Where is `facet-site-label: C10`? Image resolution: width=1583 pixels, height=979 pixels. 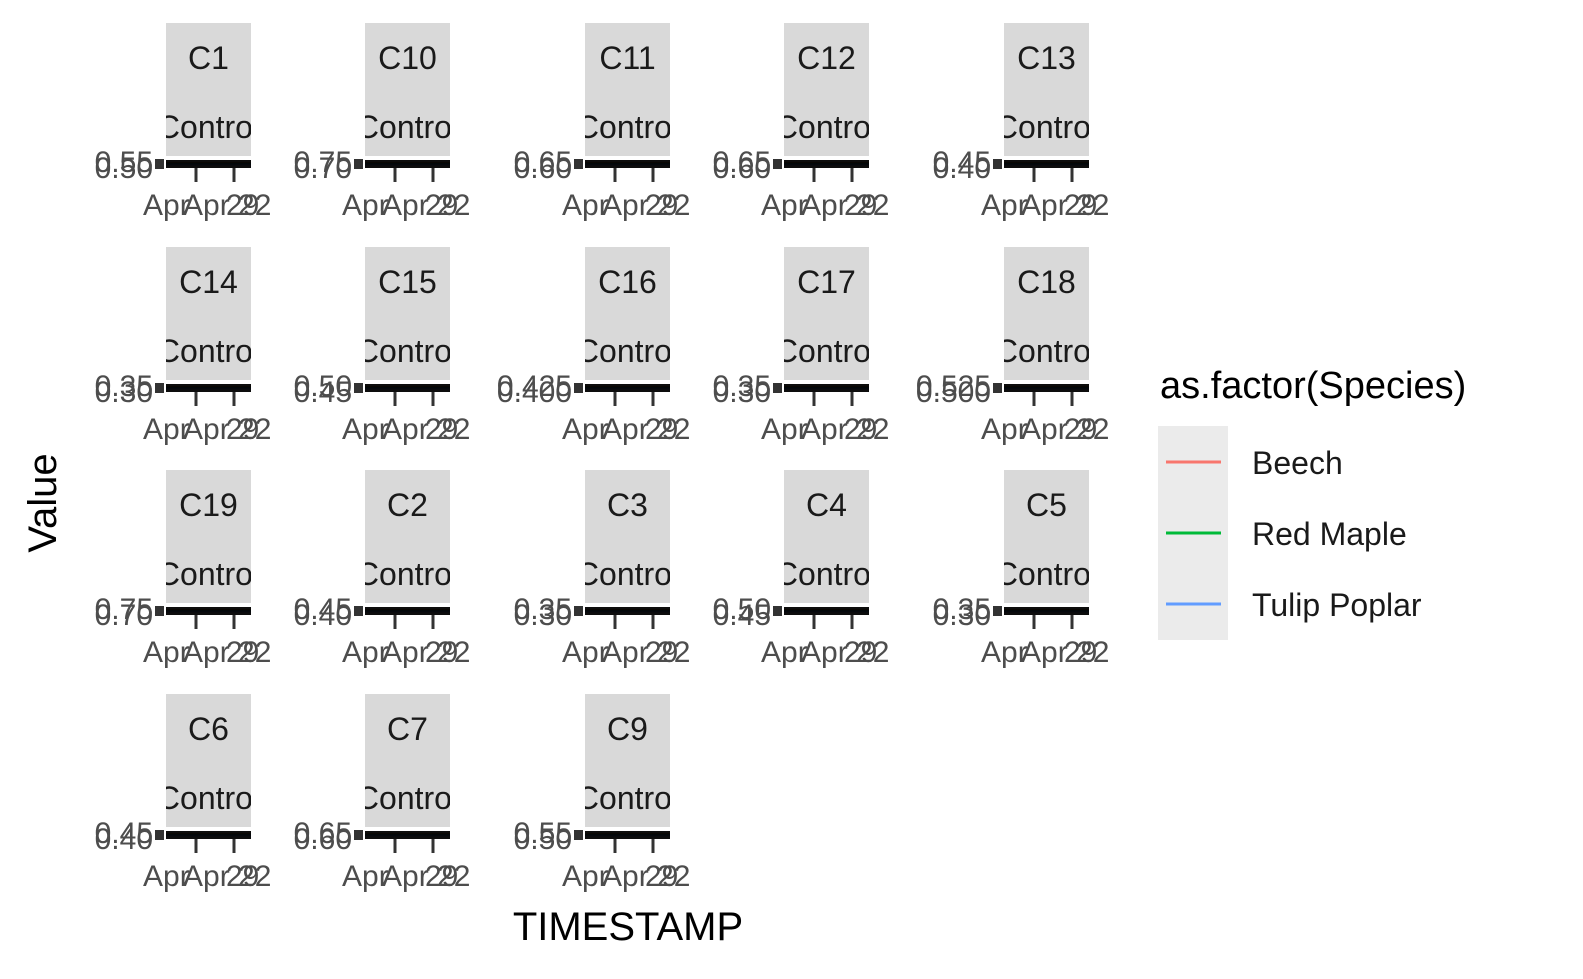
facet-site-label: C10 is located at coordinates (407, 58).